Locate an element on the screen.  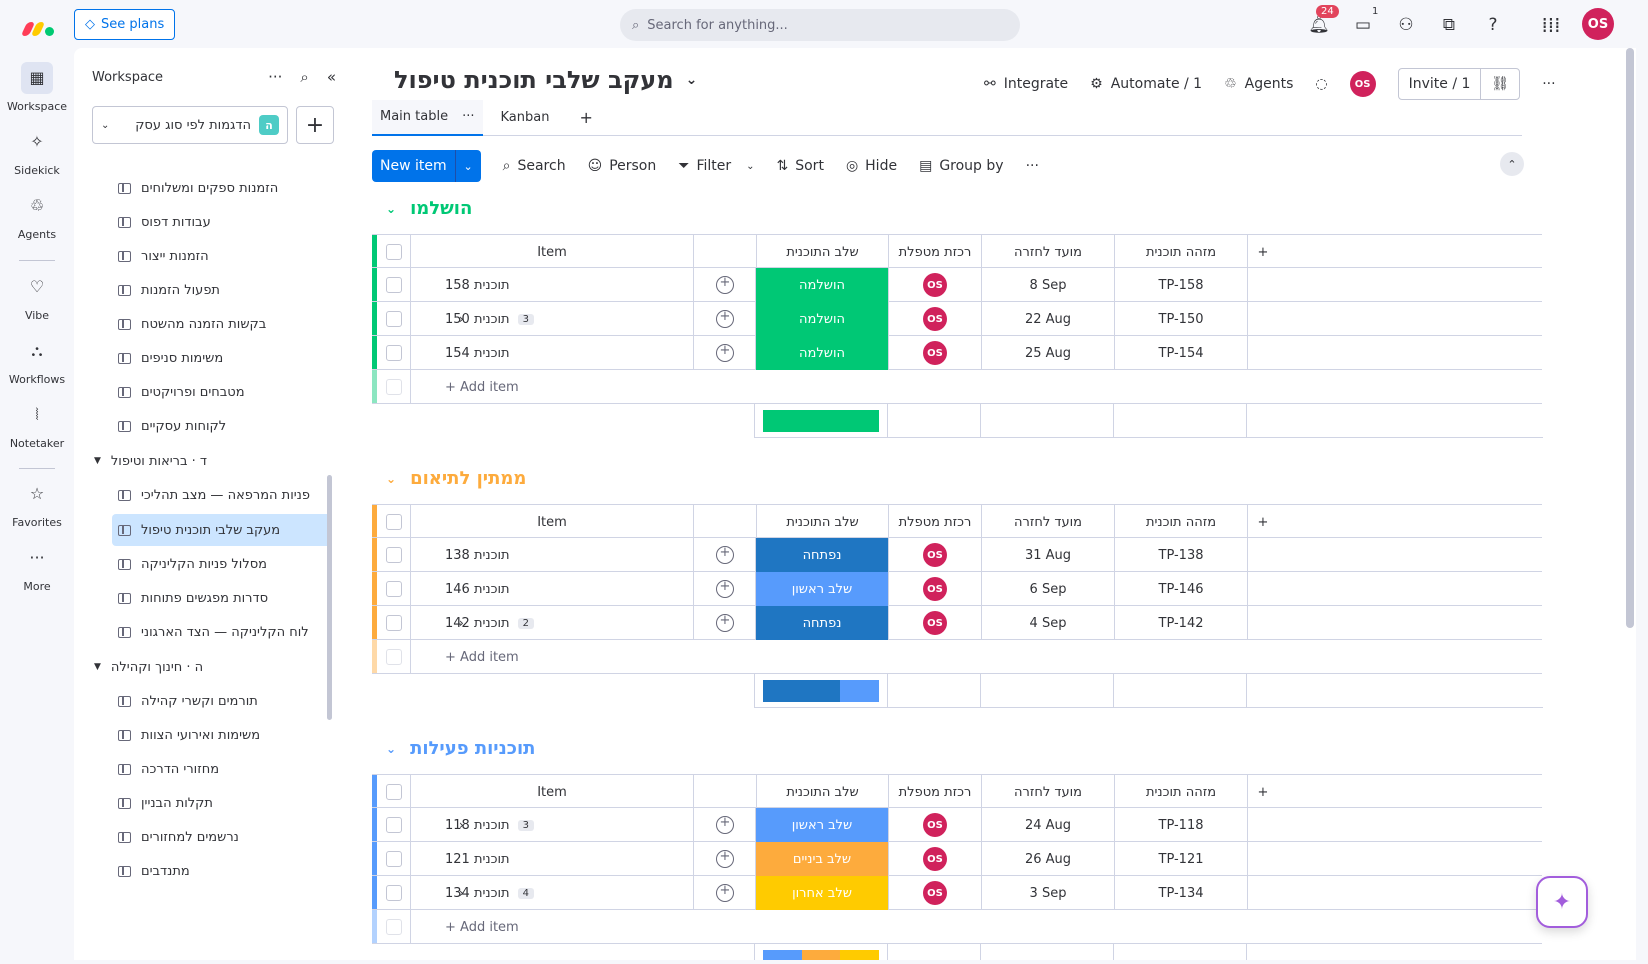
group-title: ⌄ הושלמו is located at coordinates (429, 208).